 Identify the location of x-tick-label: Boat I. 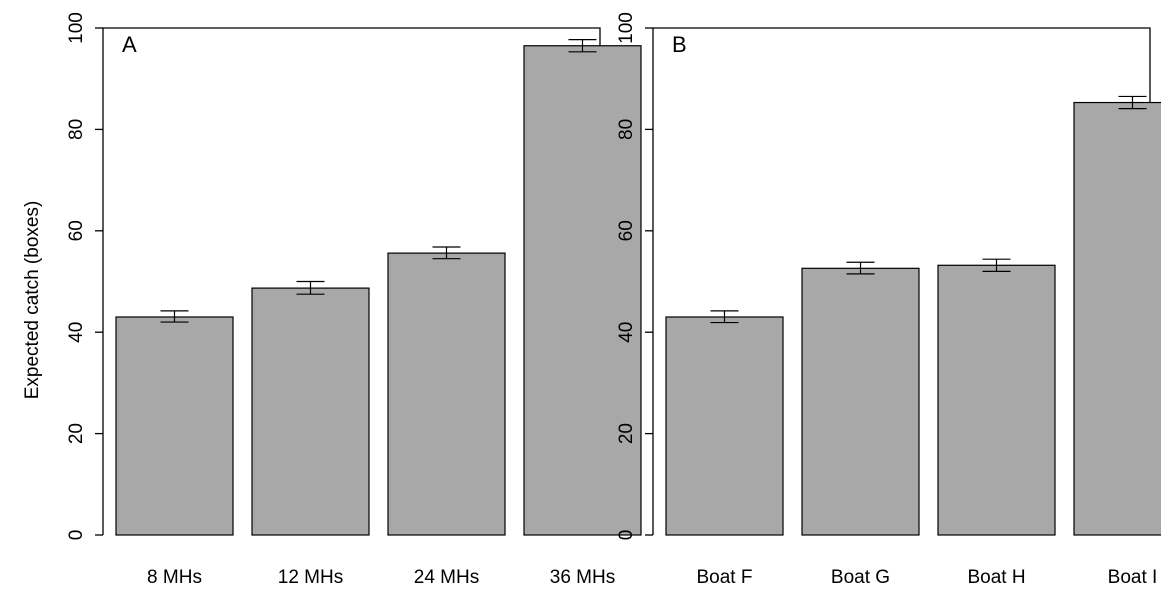
(1133, 577).